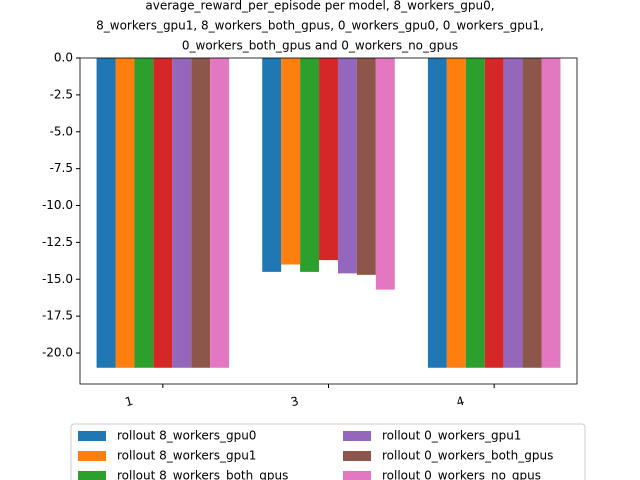 The width and height of the screenshot is (640, 480). What do you see at coordinates (61, 168) in the screenshot?
I see `y-tick-label: -7.5` at bounding box center [61, 168].